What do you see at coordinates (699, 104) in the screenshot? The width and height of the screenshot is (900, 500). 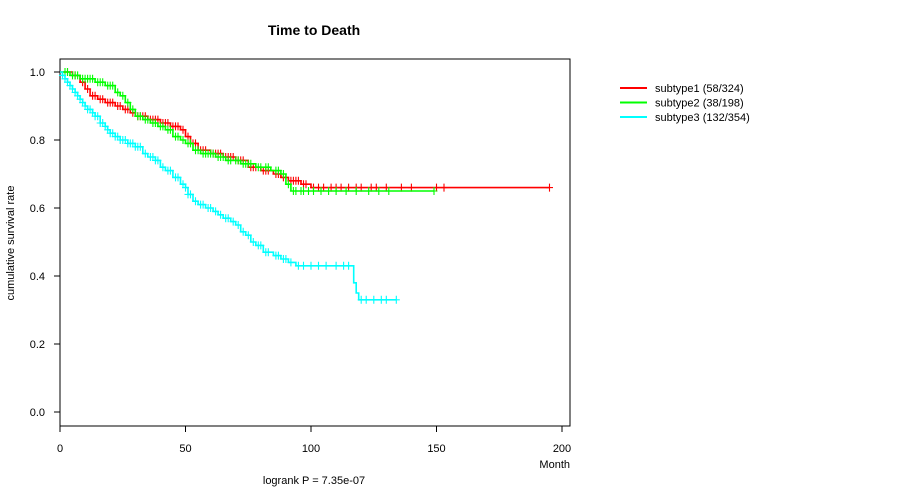 I see `legend-label-2: subtype2 (38/198)` at bounding box center [699, 104].